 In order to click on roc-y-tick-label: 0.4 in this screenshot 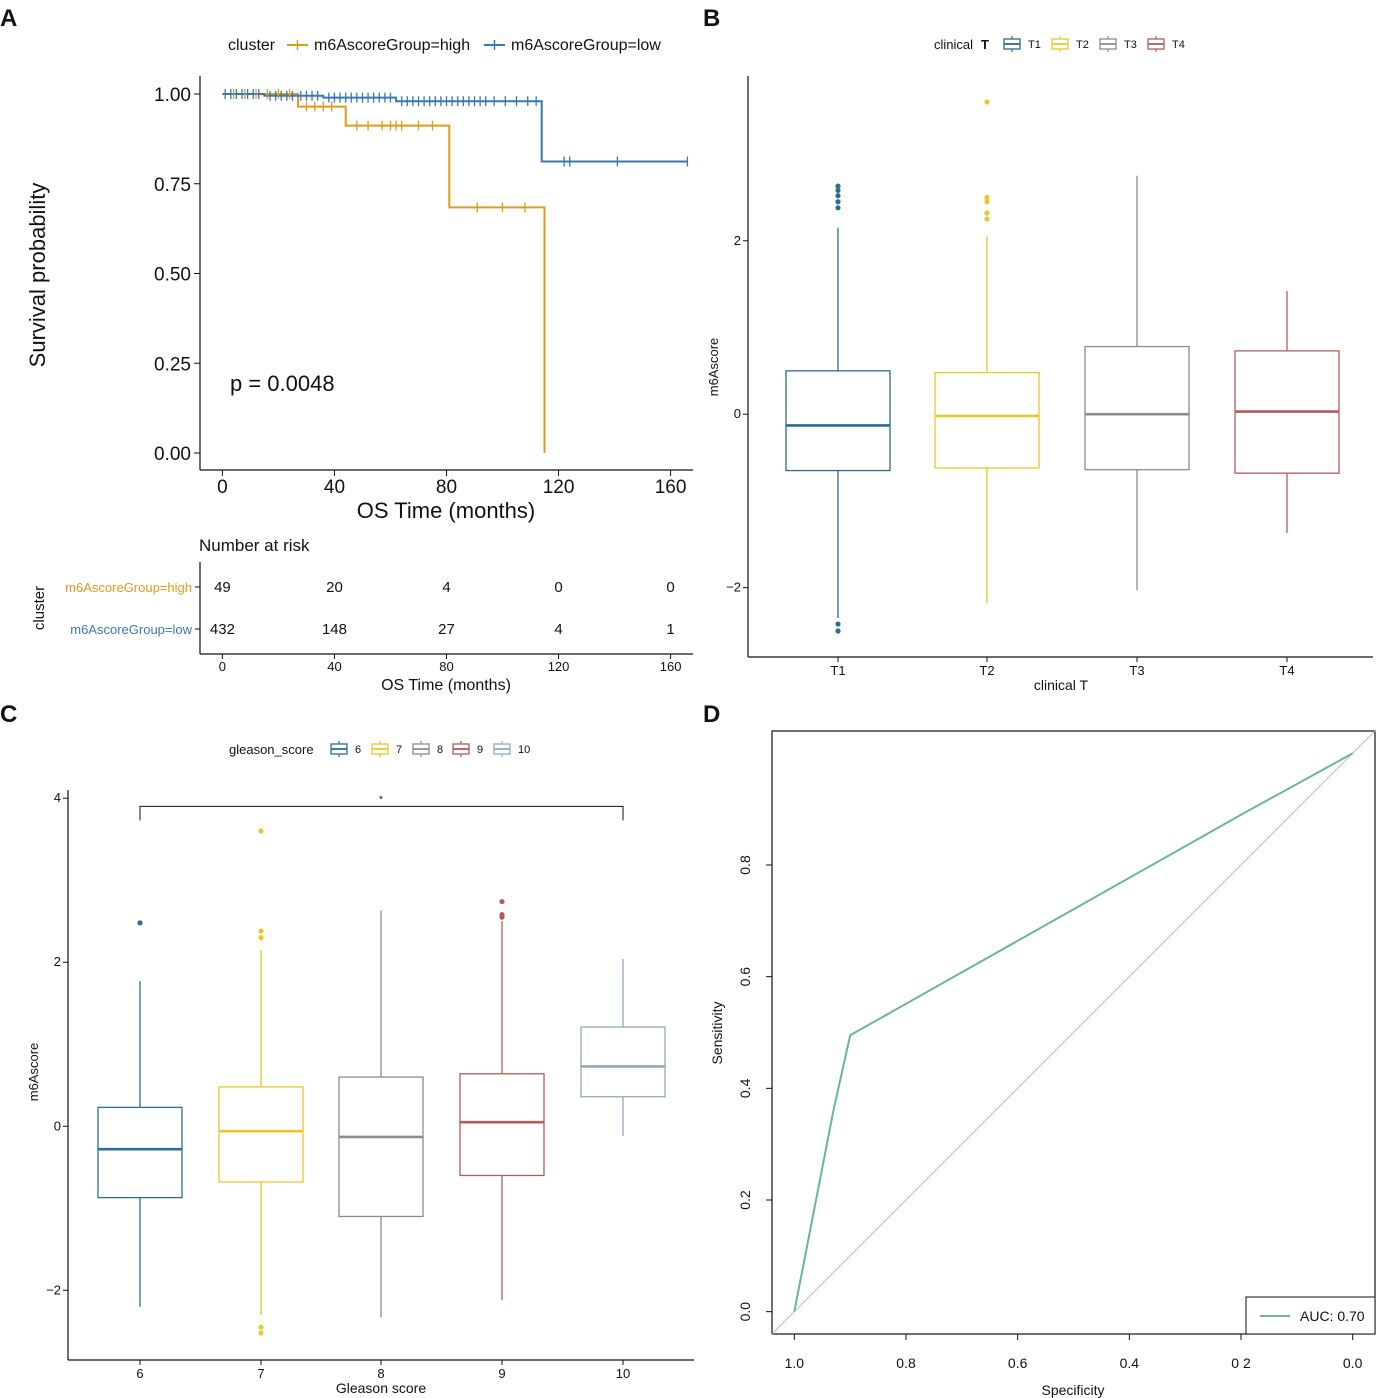, I will do `click(745, 1088)`.